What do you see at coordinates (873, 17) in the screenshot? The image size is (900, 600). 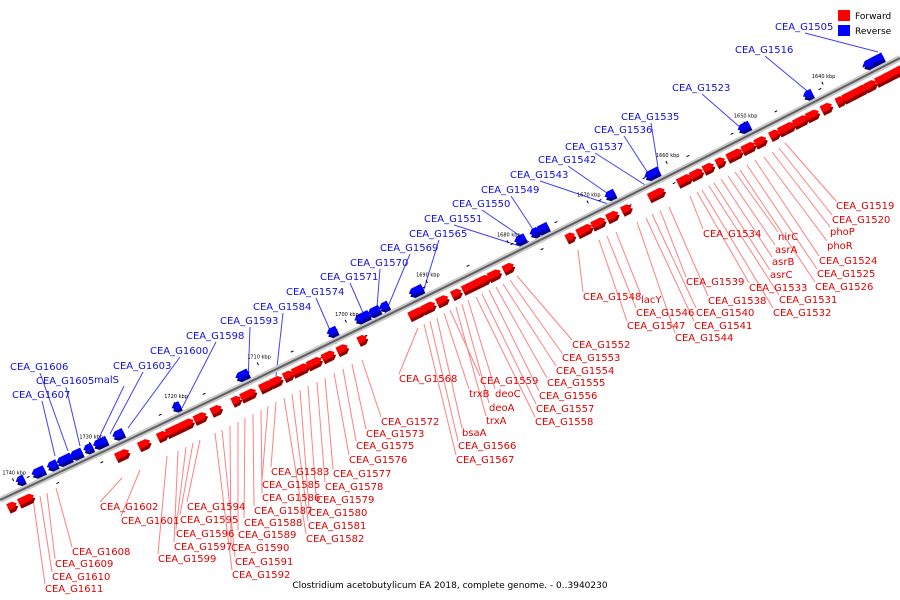 I see `legend-forward-label: Forward` at bounding box center [873, 17].